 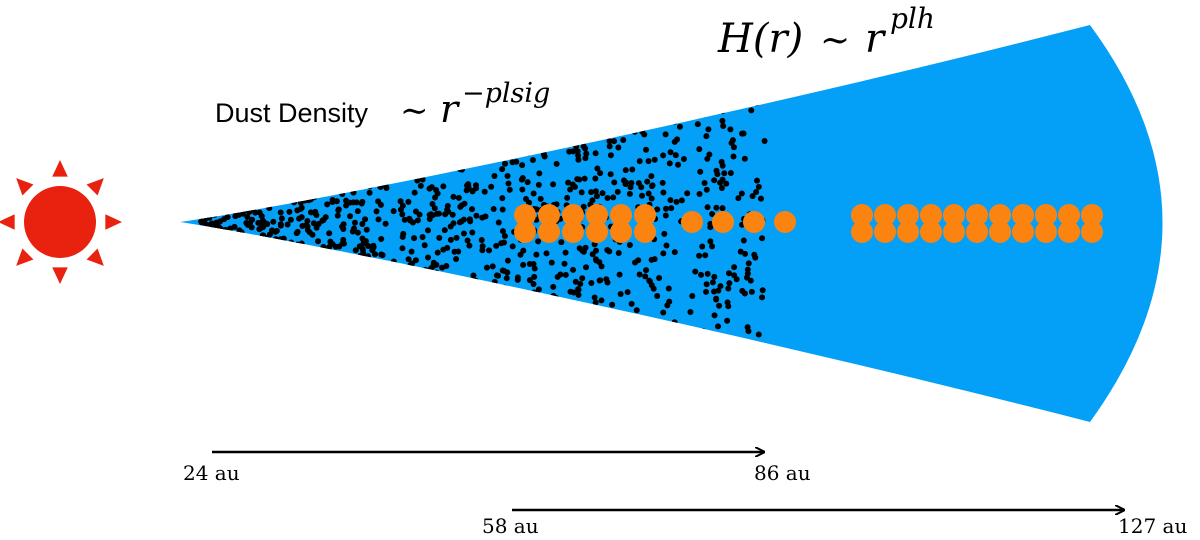 What do you see at coordinates (414, 111) in the screenshot?
I see `dust-density-symbol: ∼` at bounding box center [414, 111].